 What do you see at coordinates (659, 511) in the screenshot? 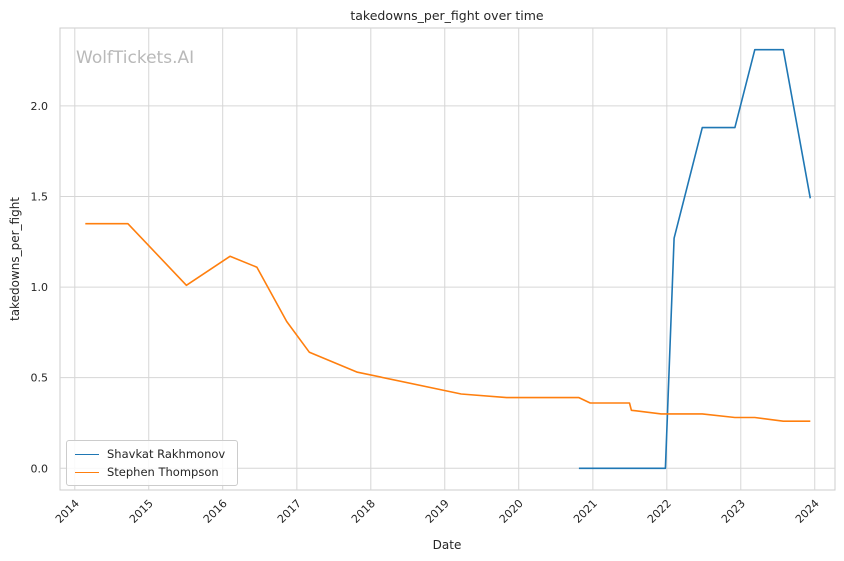
I see `x-tick-label: 2022` at bounding box center [659, 511].